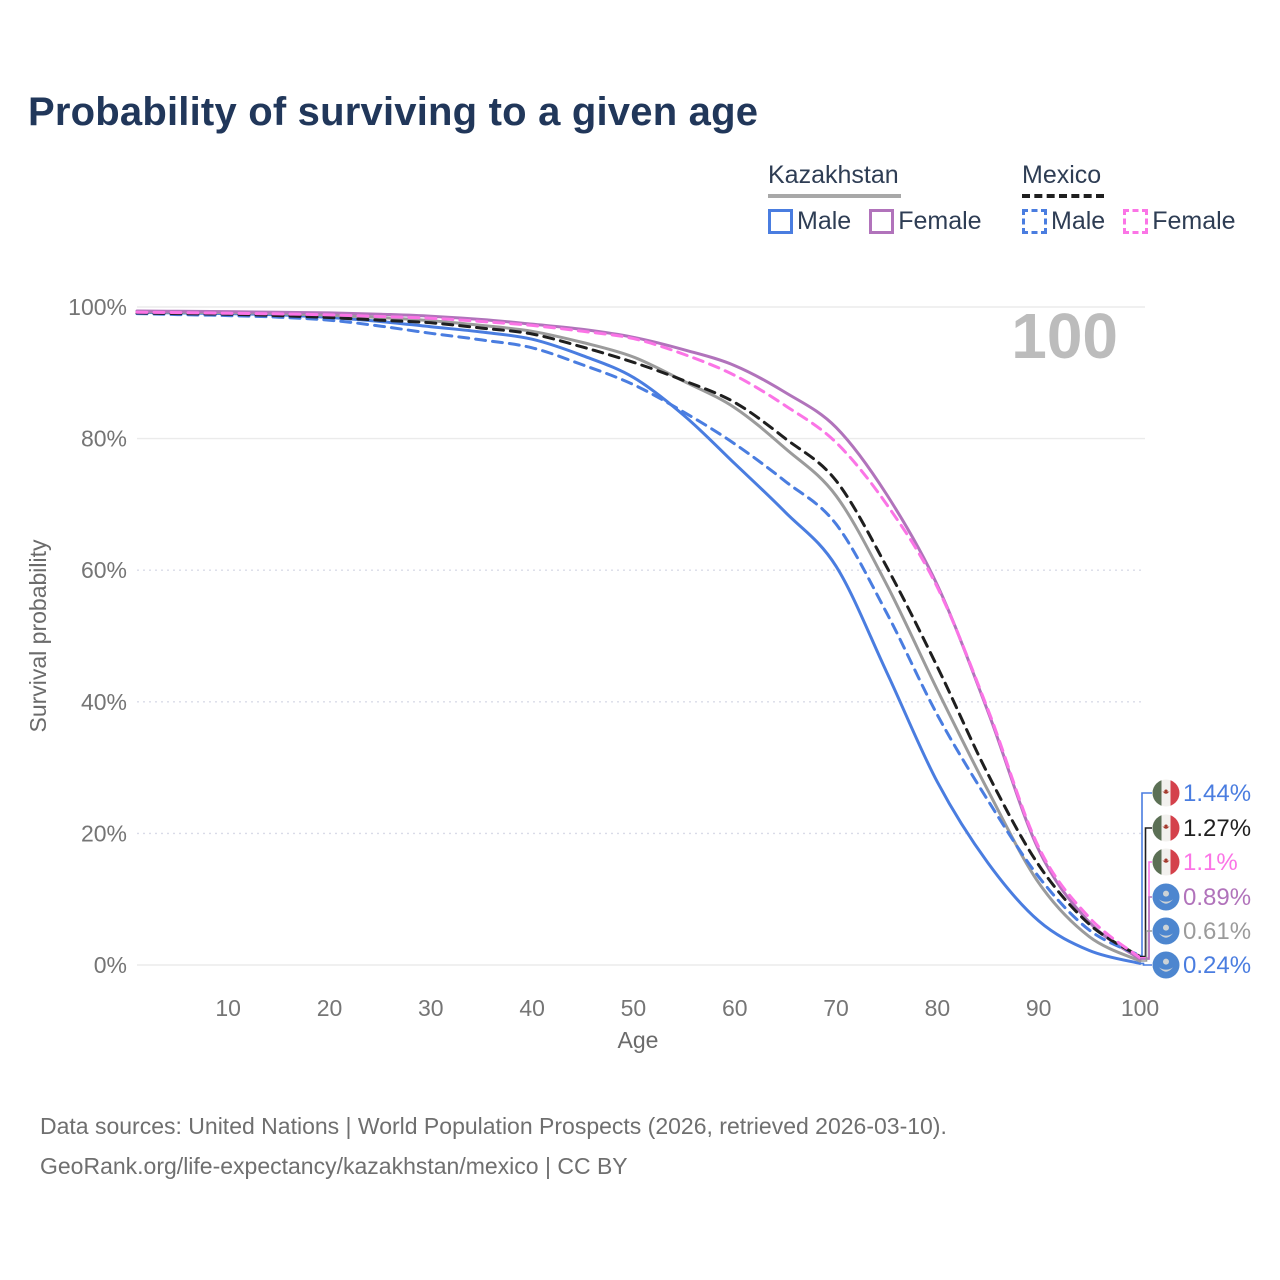  What do you see at coordinates (1078, 221) in the screenshot?
I see `legend-label-mexico-male: Male` at bounding box center [1078, 221].